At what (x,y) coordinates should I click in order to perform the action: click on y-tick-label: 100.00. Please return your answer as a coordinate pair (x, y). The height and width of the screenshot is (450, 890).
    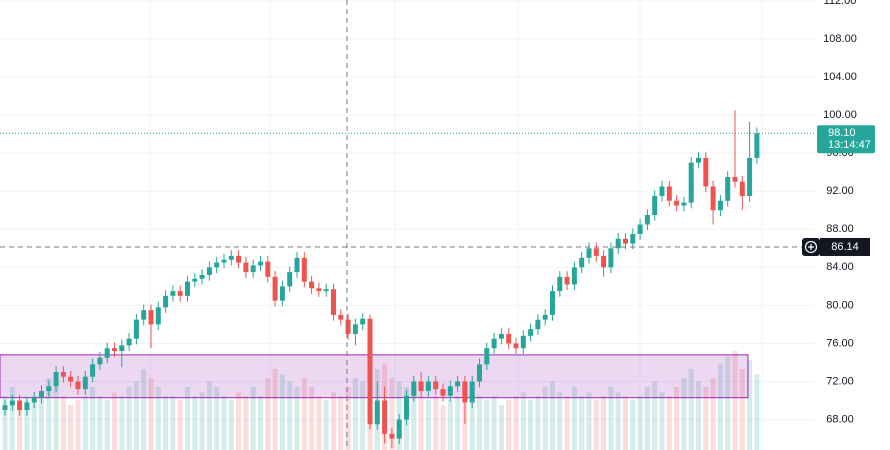
    Looking at the image, I should click on (840, 115).